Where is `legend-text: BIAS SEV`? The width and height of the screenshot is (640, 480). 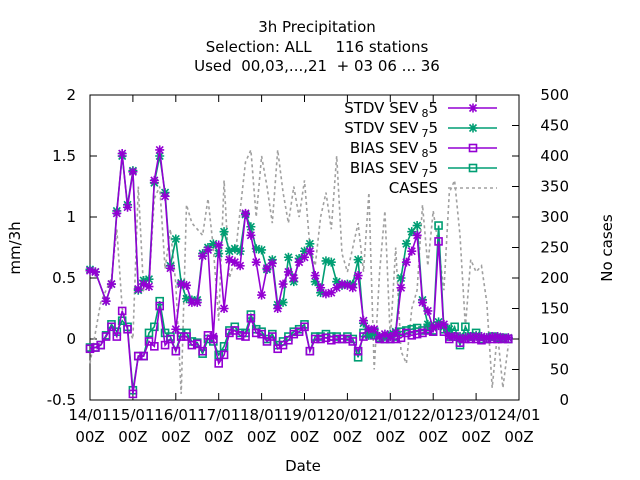
legend-text: BIAS SEV is located at coordinates (384, 168).